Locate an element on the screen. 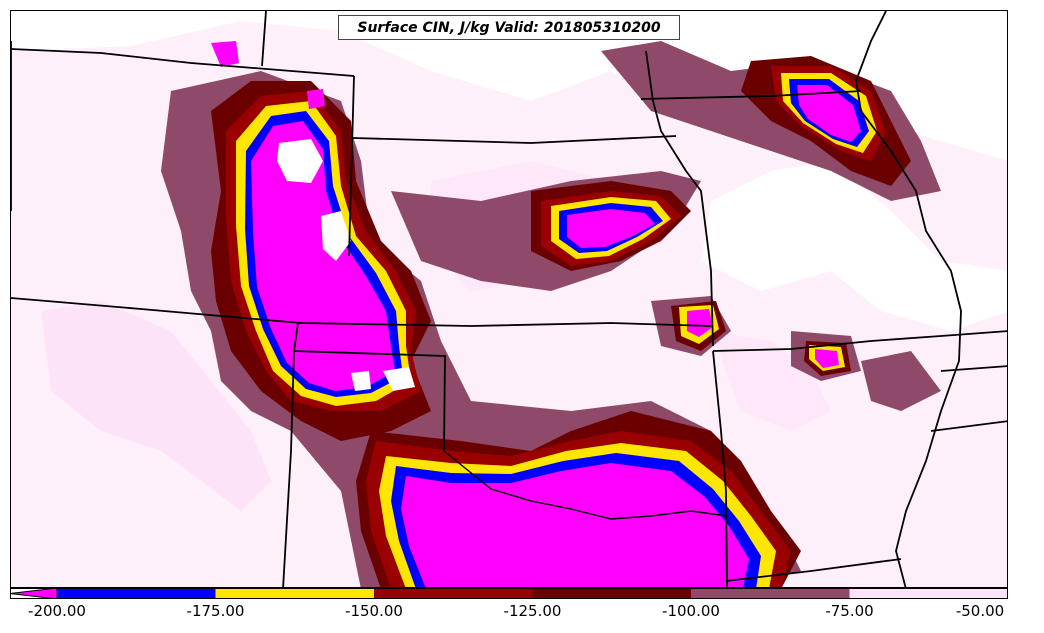 The image size is (1044, 633). red-river-border is located at coordinates (585, 485).